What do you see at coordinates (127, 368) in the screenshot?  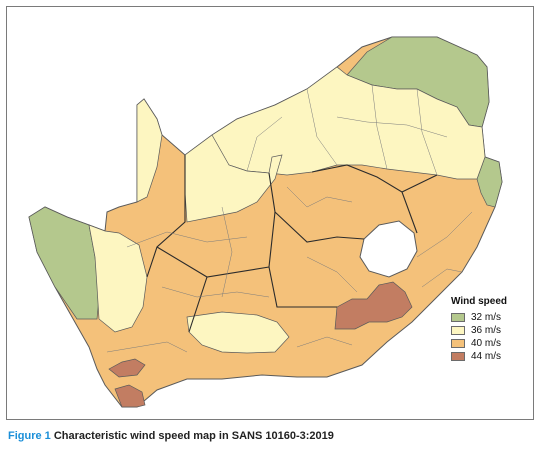 I see `region-44-western-cape-north` at bounding box center [127, 368].